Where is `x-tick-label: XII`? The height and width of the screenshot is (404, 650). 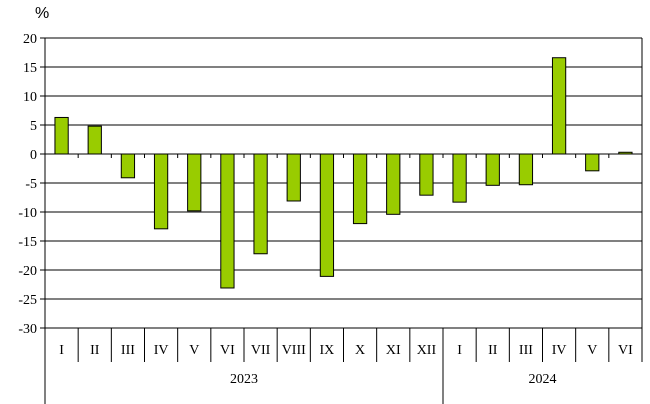
x-tick-label: XII is located at coordinates (427, 350).